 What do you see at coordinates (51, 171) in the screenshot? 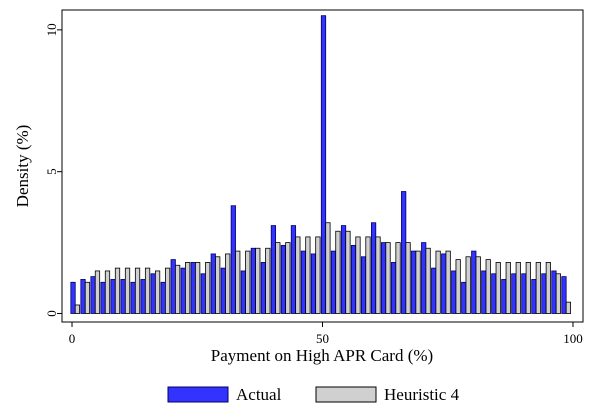
I see `y-tick-label: 5` at bounding box center [51, 171].